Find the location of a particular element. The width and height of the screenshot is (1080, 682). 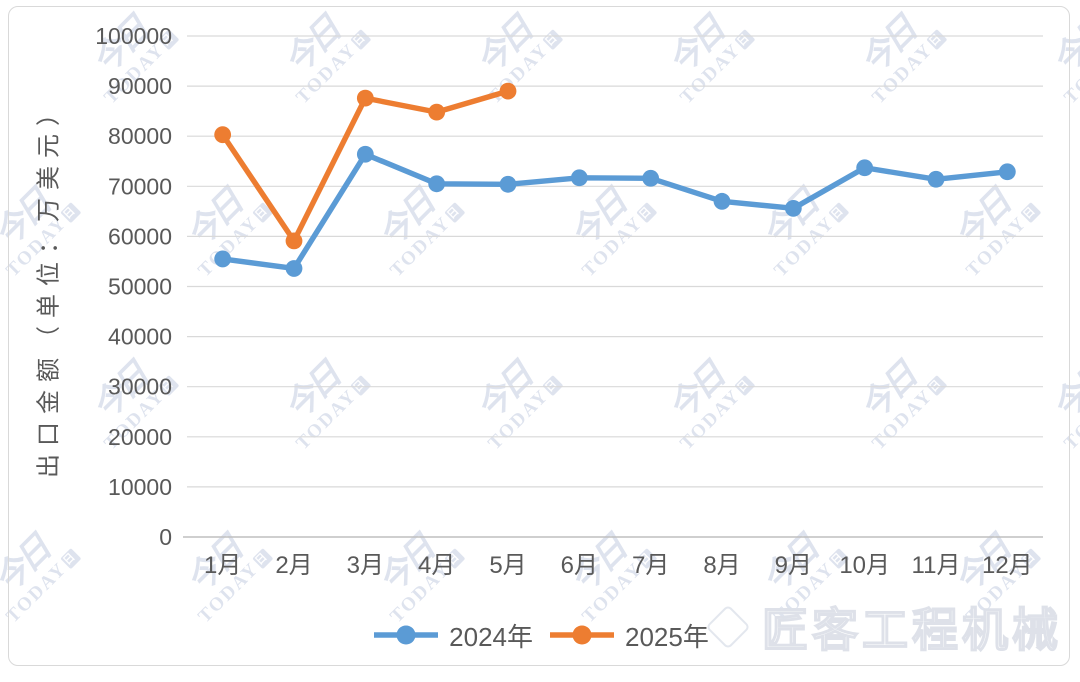

x-tick-label: 10月 is located at coordinates (864, 565).